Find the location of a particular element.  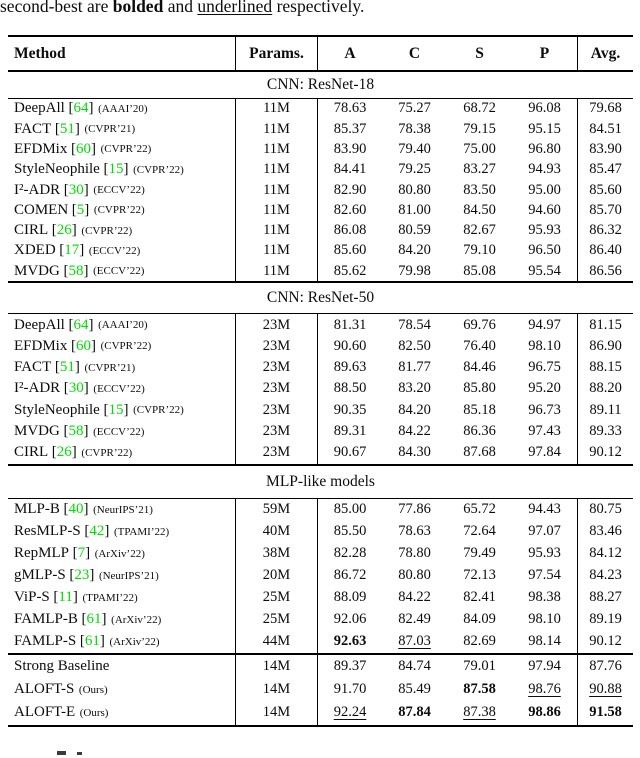

method-name: CIRL is located at coordinates (31, 452).